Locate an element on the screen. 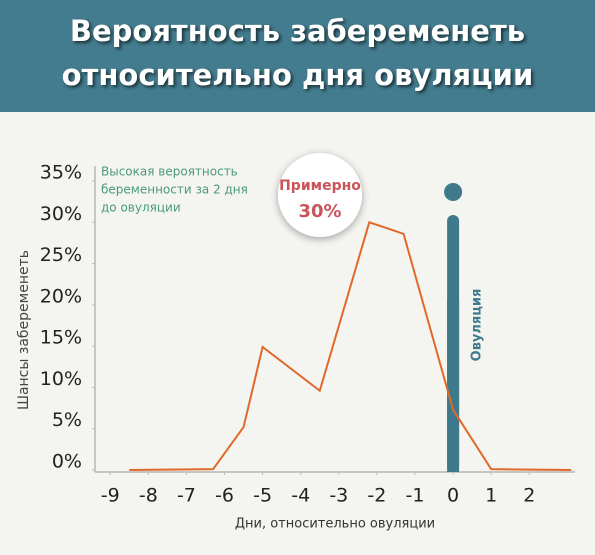 The image size is (595, 555). x-tick-label: -6 is located at coordinates (224, 496).